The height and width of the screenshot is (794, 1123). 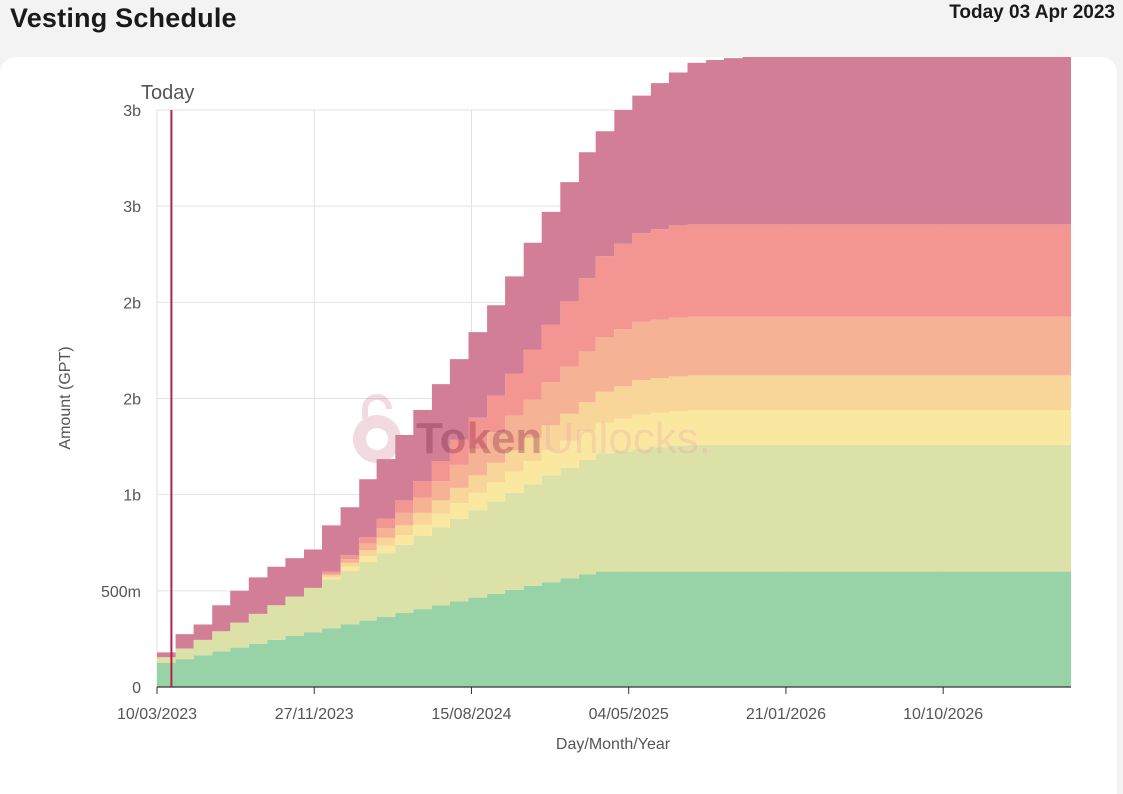 I want to click on lock-icon, so click(x=377, y=428).